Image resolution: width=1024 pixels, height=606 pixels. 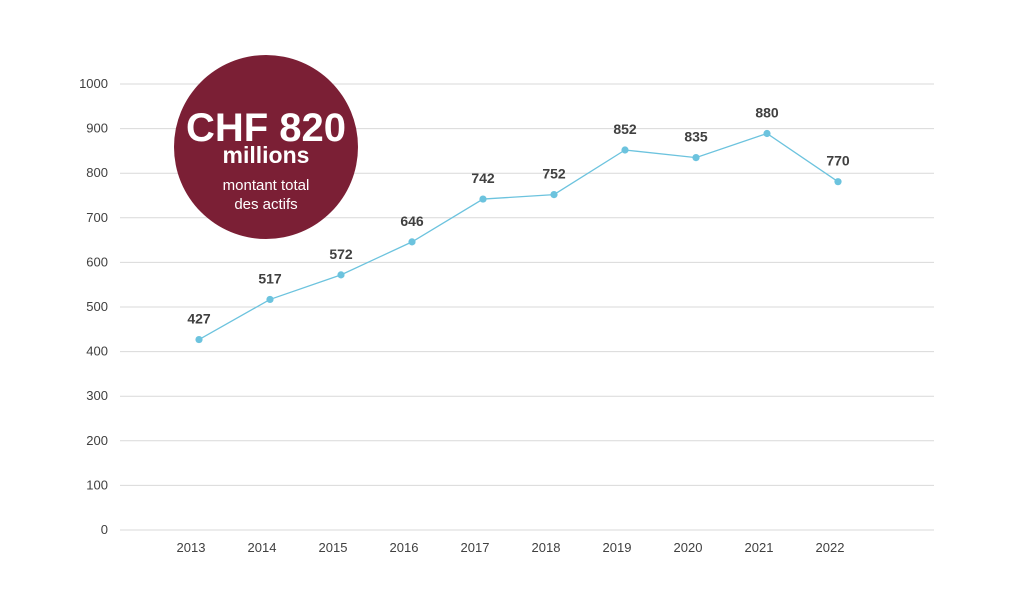 I want to click on y-tick-label-400: 400, so click(x=97, y=351).